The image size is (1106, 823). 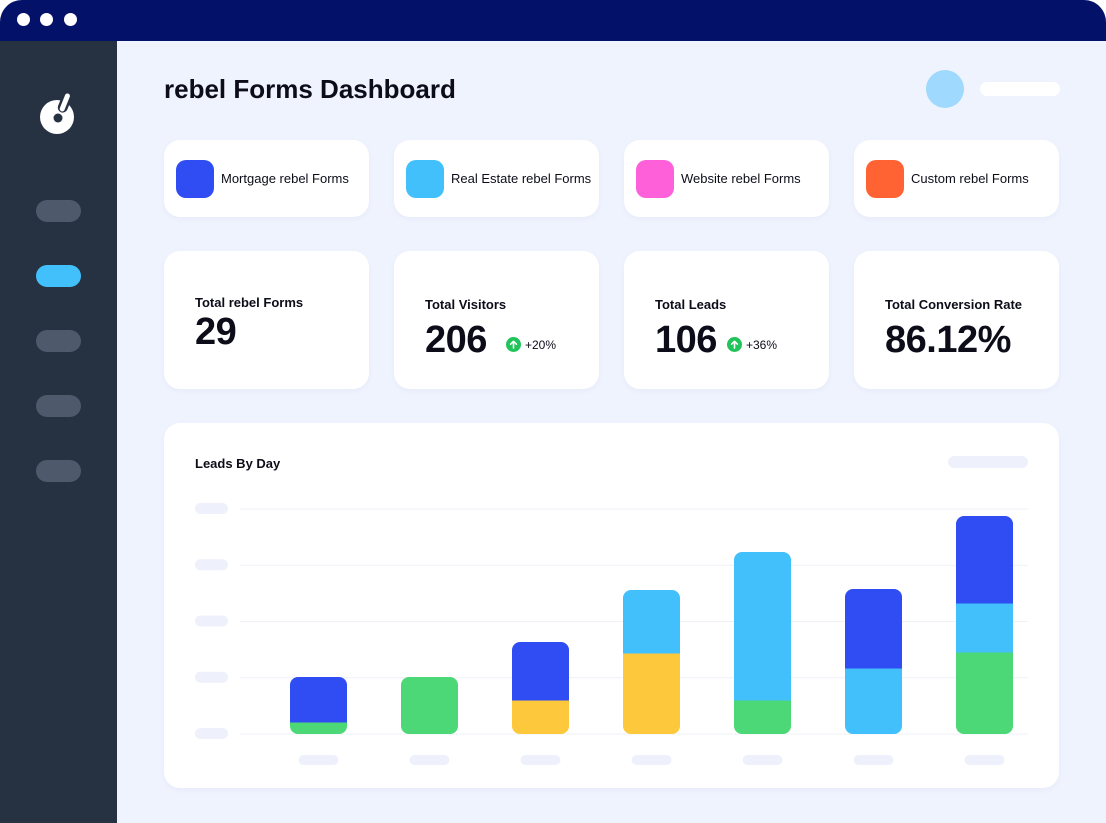 I want to click on custom-forms-icon, so click(x=885, y=179).